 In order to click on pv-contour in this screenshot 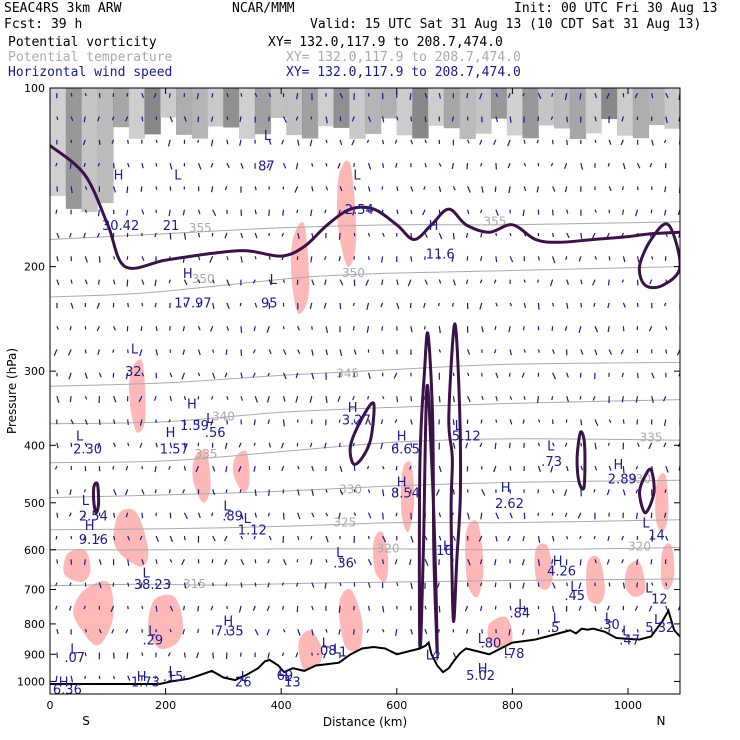, I will do `click(646, 491)`.